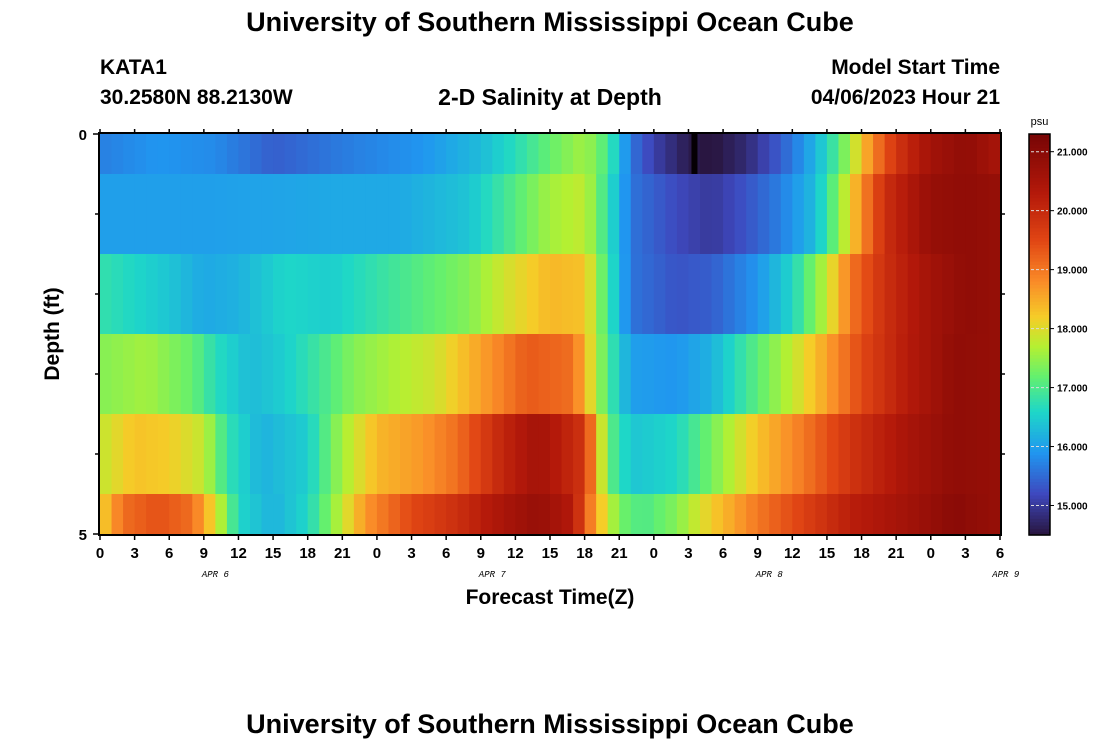 Image resolution: width=1100 pixels, height=750 pixels. What do you see at coordinates (905, 97) in the screenshot?
I see `model-start-value: 04/06/2023 Hour 21` at bounding box center [905, 97].